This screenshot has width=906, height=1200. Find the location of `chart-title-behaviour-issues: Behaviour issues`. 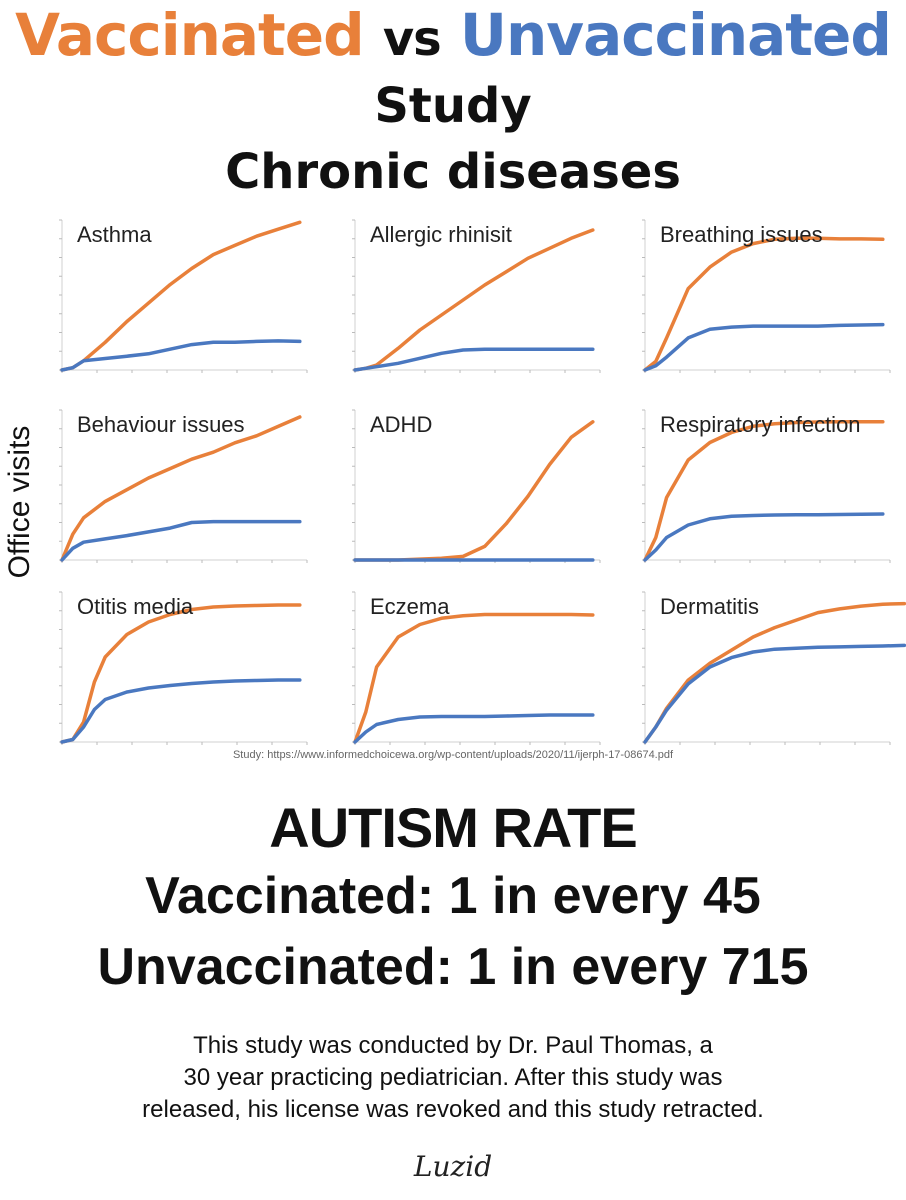

chart-title-behaviour-issues: Behaviour issues is located at coordinates (161, 424).